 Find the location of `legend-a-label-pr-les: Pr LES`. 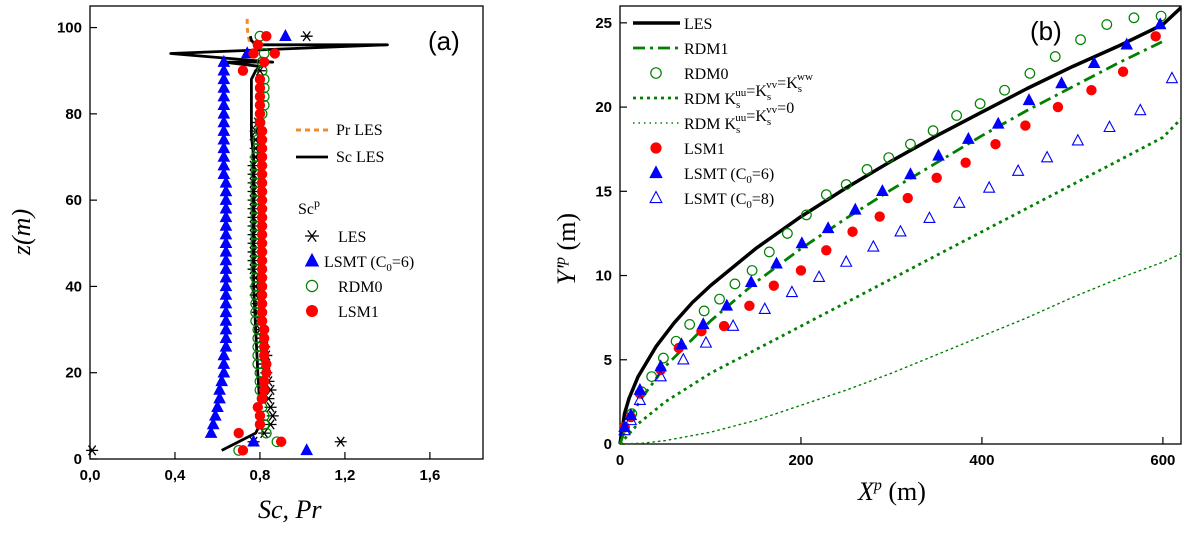

legend-a-label-pr-les: Pr LES is located at coordinates (359, 130).